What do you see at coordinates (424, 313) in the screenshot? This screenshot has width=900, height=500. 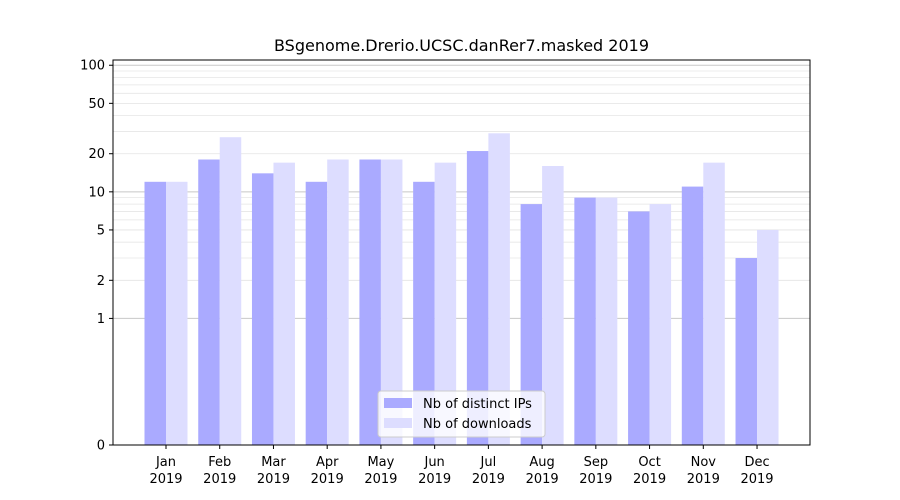 I see `bar-distinct-ips-jun` at bounding box center [424, 313].